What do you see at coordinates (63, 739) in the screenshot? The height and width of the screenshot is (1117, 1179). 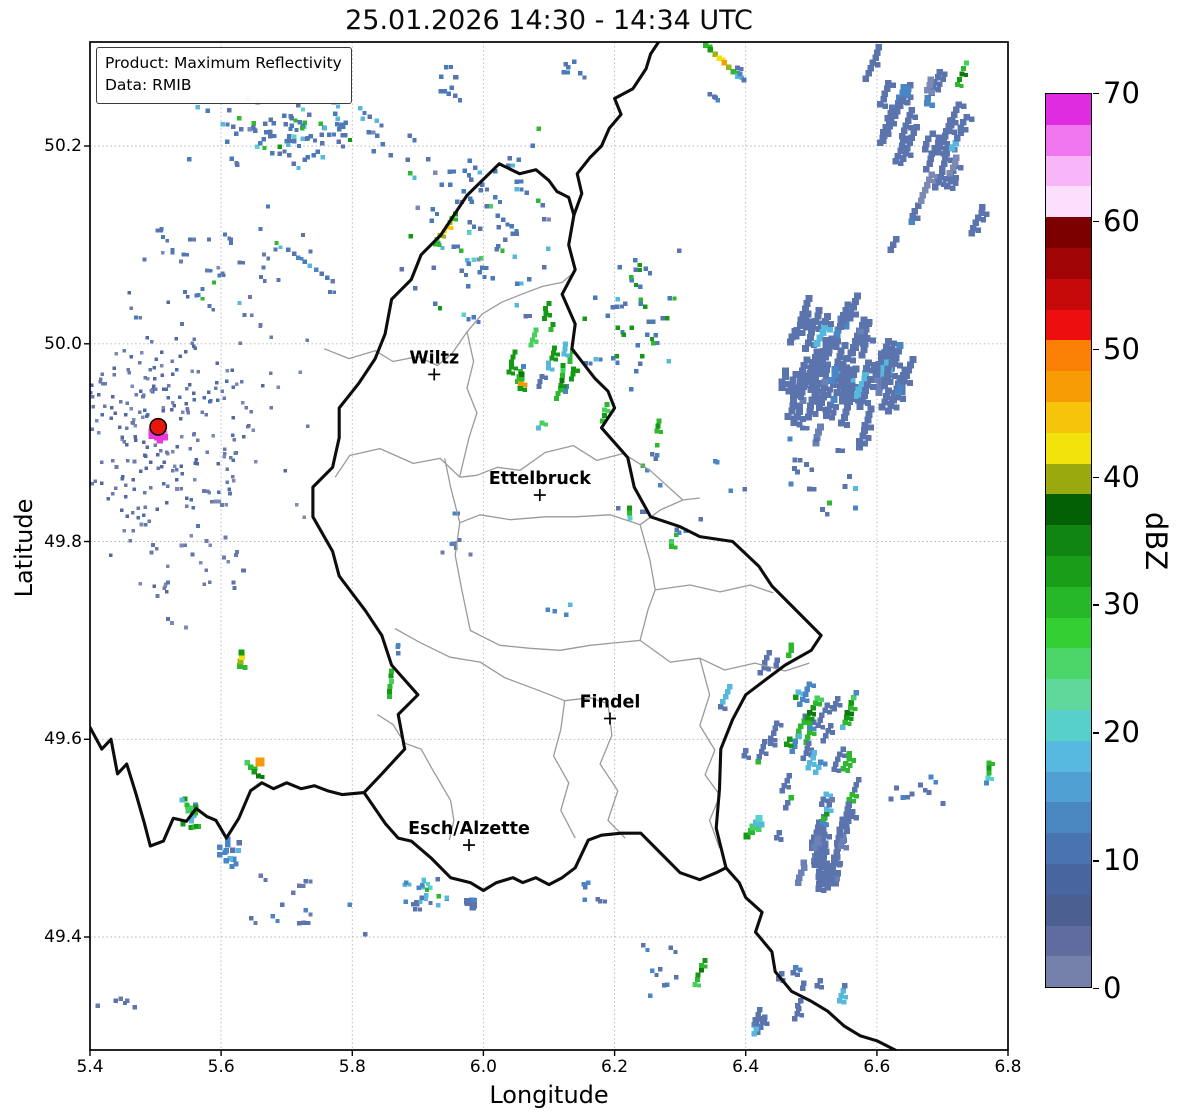 I see `y-tick-label: 49.6` at bounding box center [63, 739].